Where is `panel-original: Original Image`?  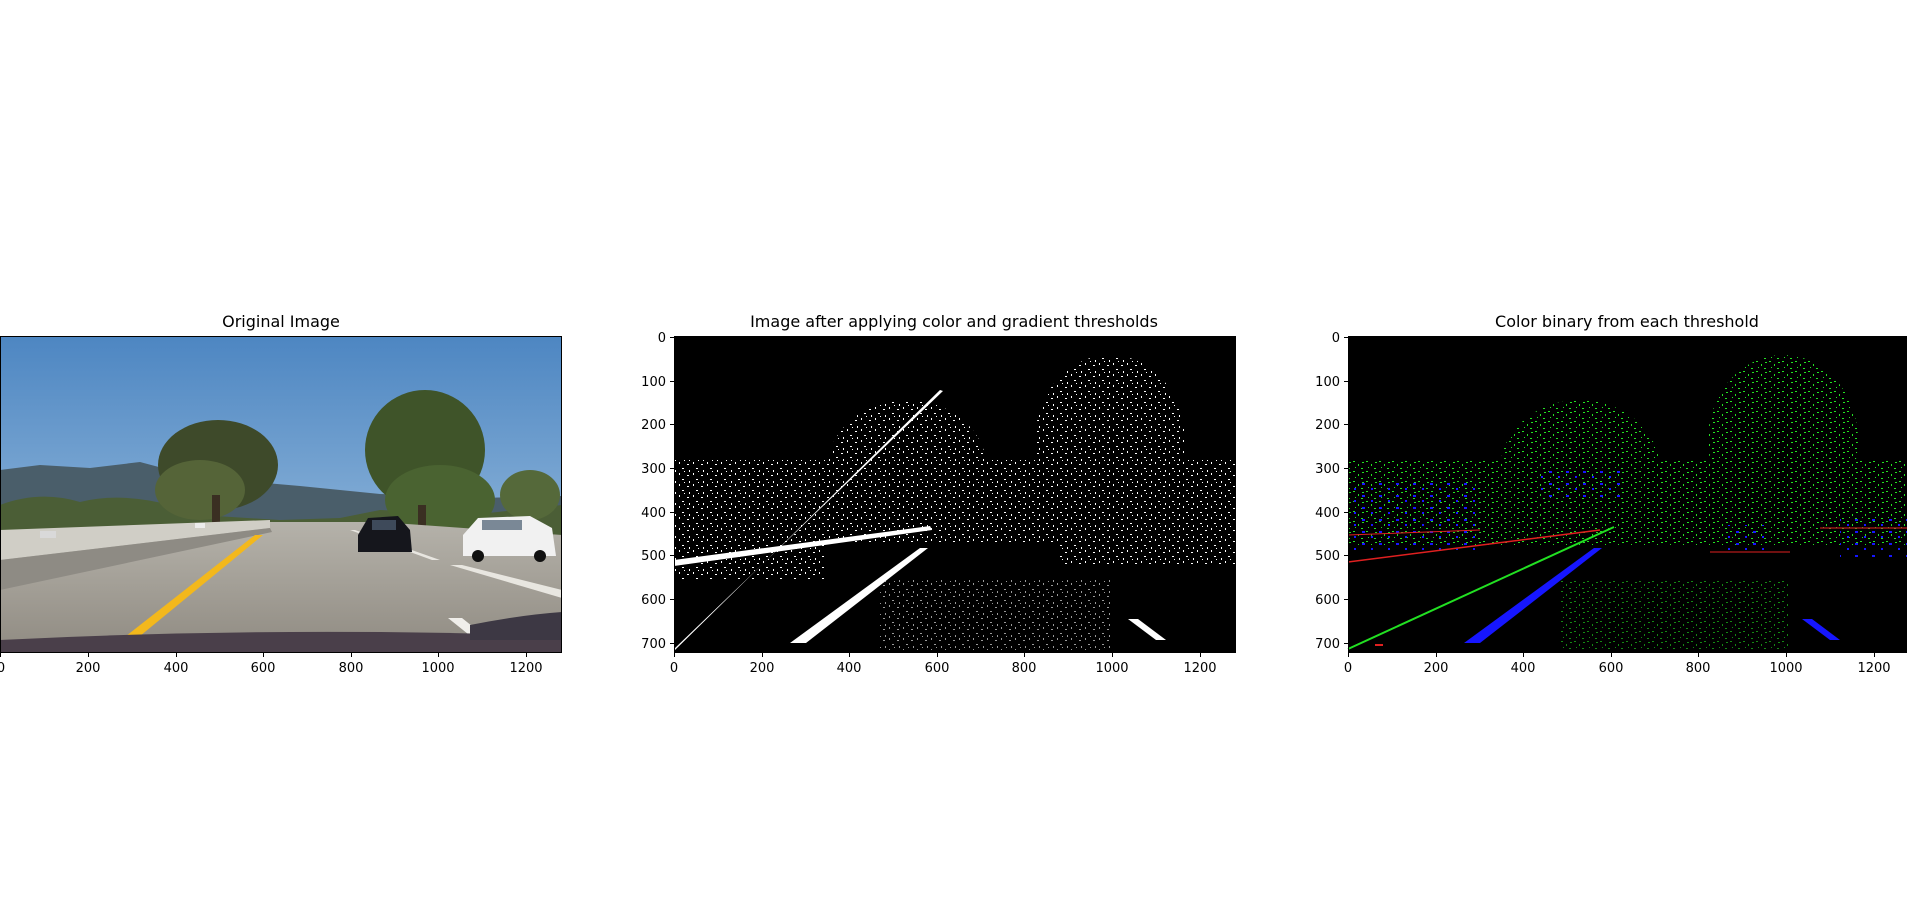 panel-original: Original Image is located at coordinates (281, 494).